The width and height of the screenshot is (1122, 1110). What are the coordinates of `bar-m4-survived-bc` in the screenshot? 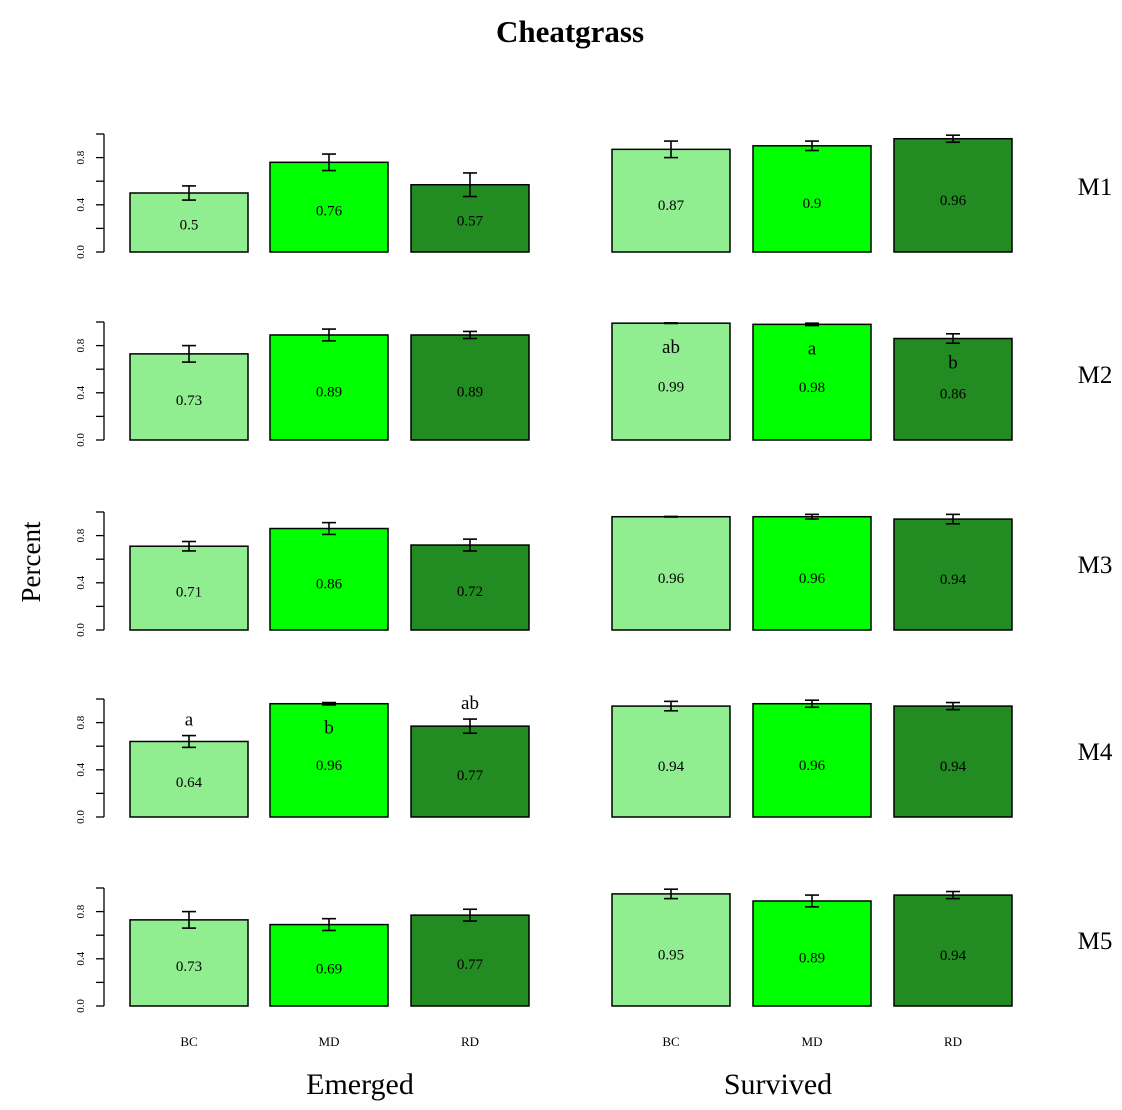 It's located at (671, 761).